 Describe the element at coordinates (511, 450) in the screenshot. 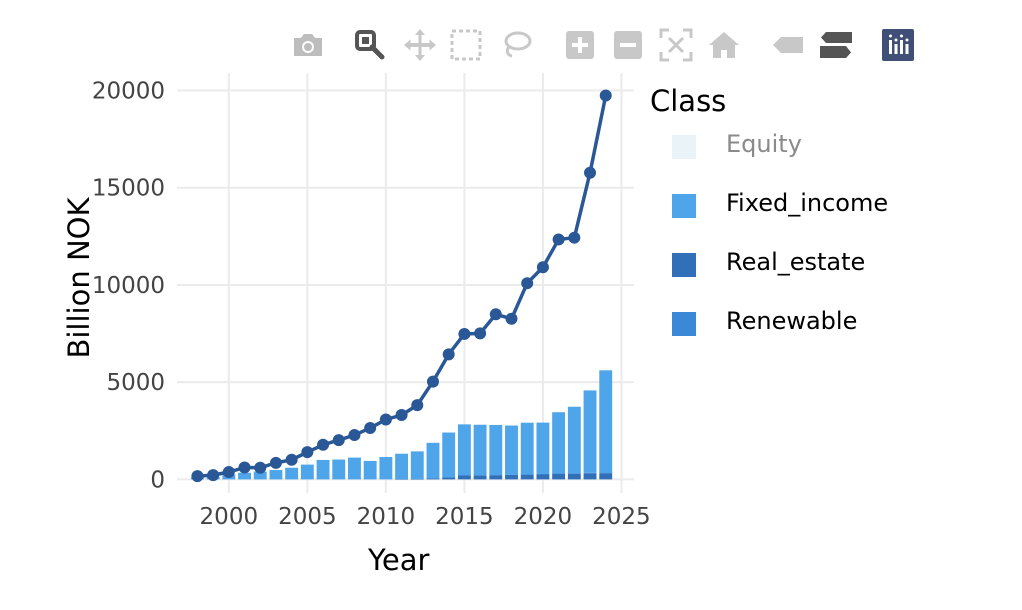

I see `bar-fixed_income-2018` at that location.